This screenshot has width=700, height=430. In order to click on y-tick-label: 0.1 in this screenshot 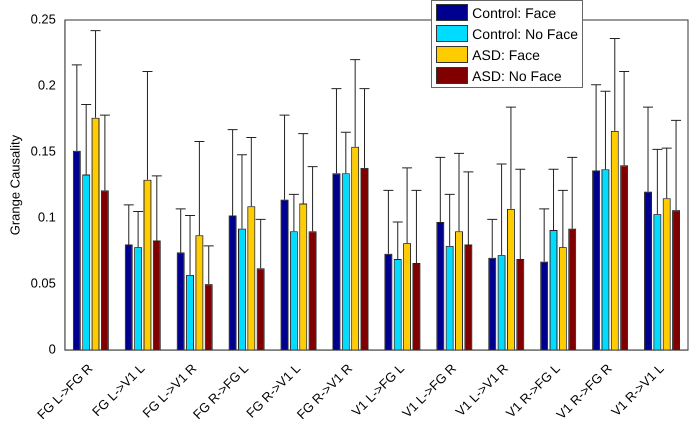, I will do `click(47, 217)`.